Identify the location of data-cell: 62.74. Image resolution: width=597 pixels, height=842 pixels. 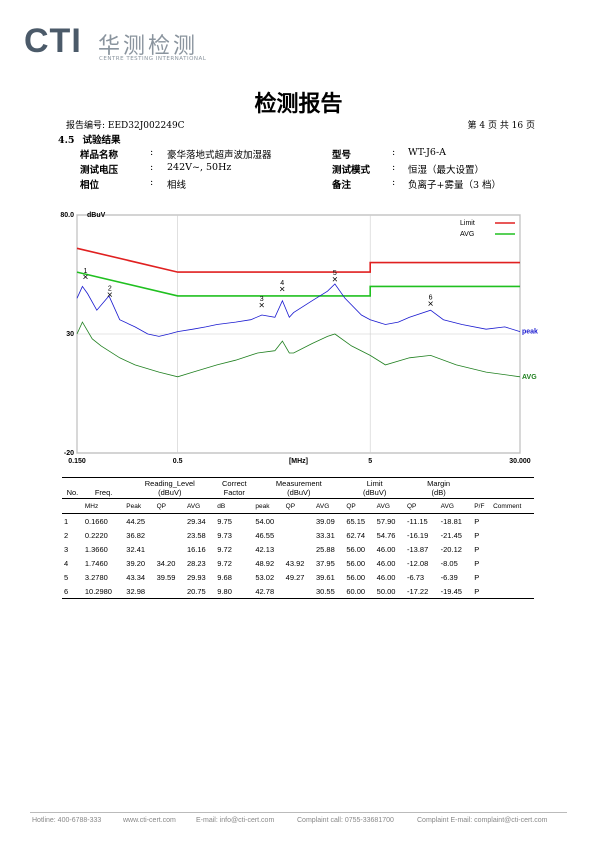
(356, 535).